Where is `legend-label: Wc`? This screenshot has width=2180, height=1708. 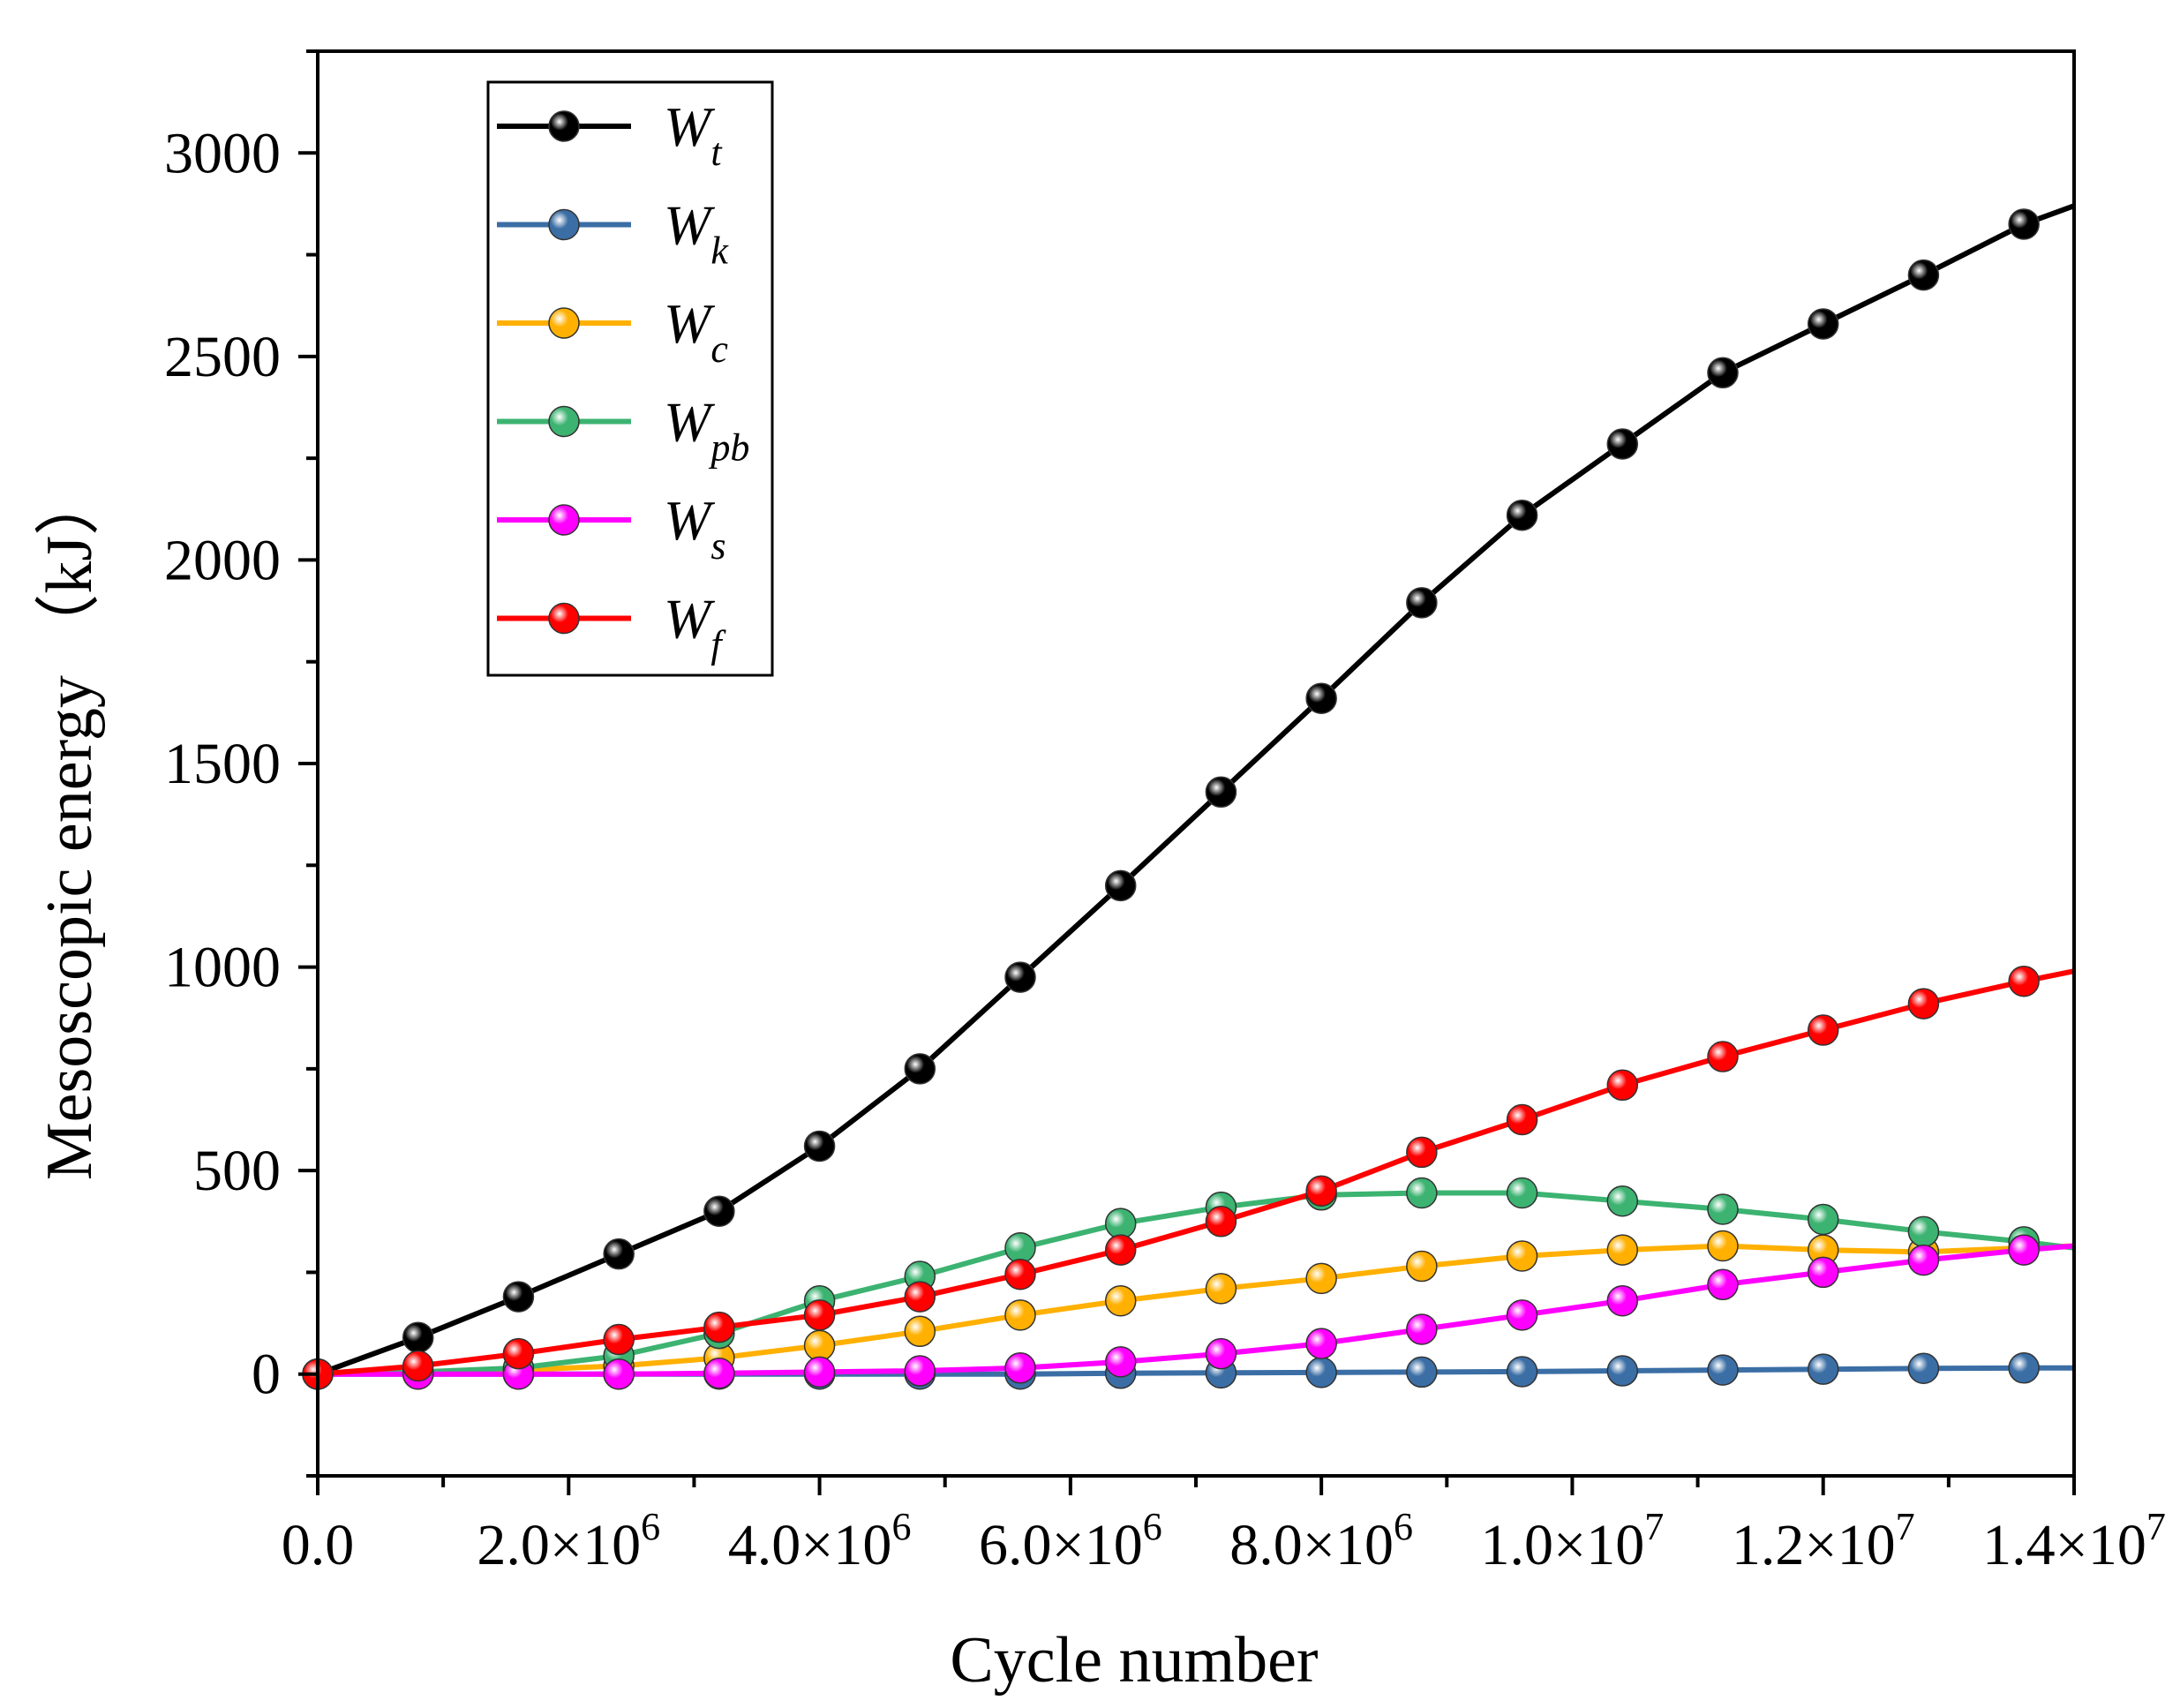
legend-label: Wc is located at coordinates (696, 331).